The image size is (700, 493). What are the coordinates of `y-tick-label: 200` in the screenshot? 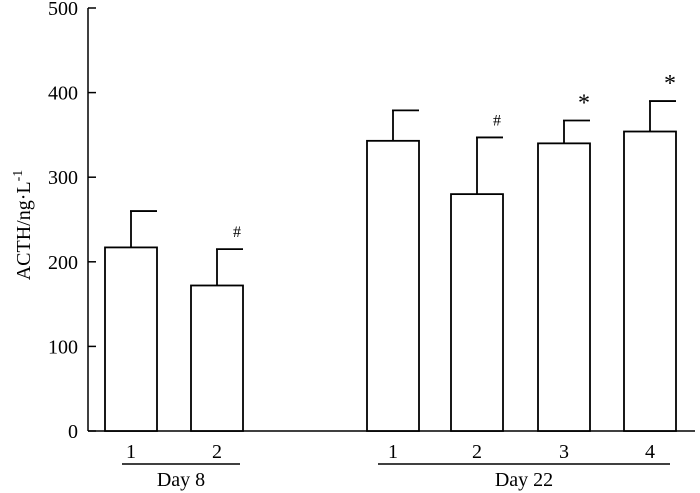 It's located at (63, 263).